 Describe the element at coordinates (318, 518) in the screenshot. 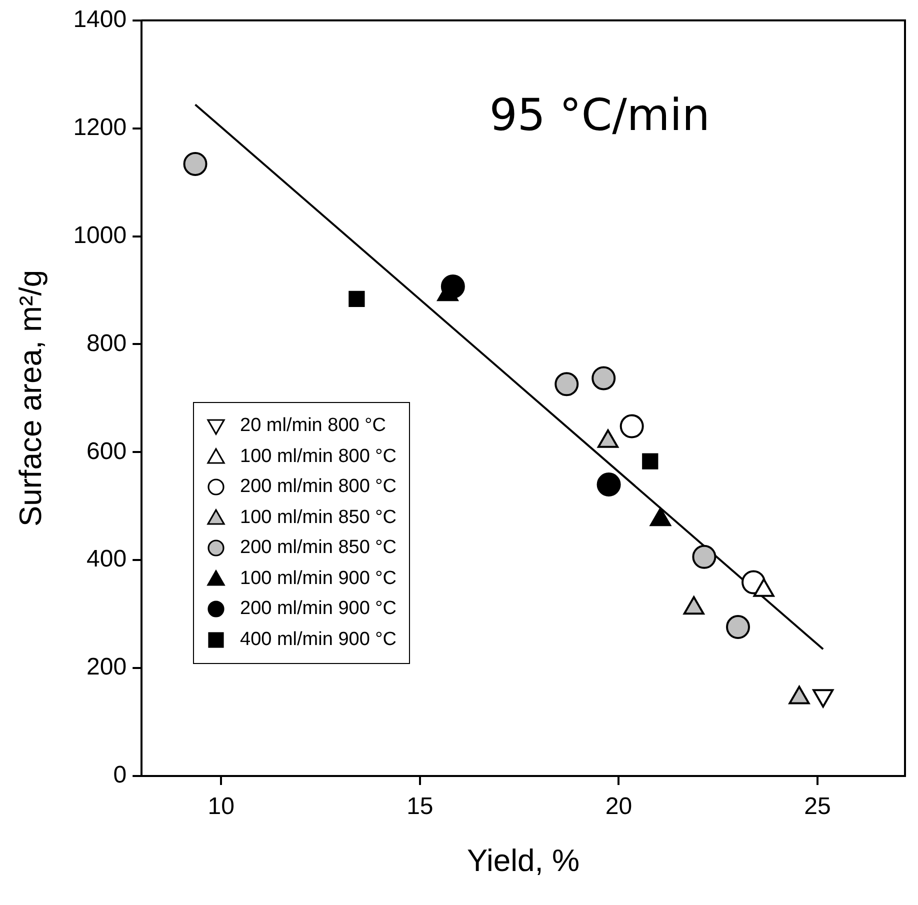

I see `legend-label: 100 ml/min 850 °C` at that location.